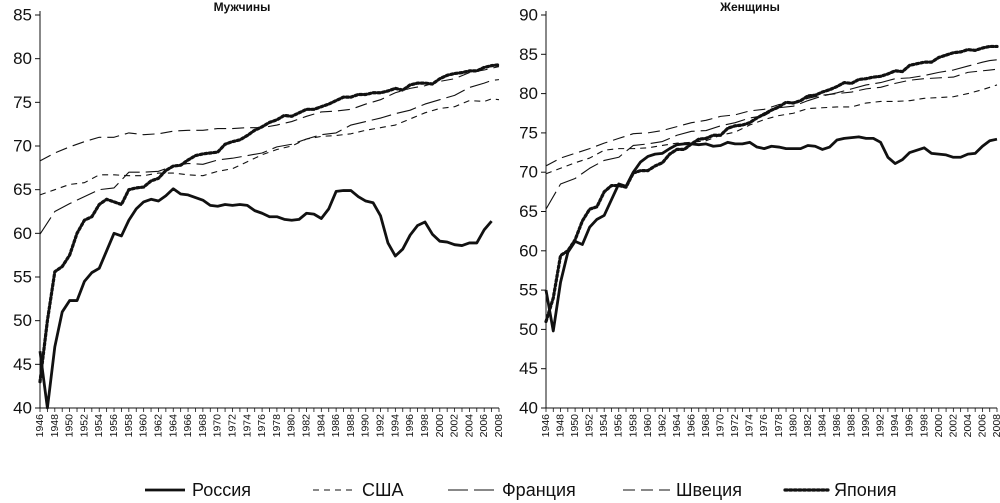 Image resolution: width=1000 pixels, height=503 pixels. What do you see at coordinates (709, 490) in the screenshot?
I see `legend-label-швеция: Швеция` at bounding box center [709, 490].